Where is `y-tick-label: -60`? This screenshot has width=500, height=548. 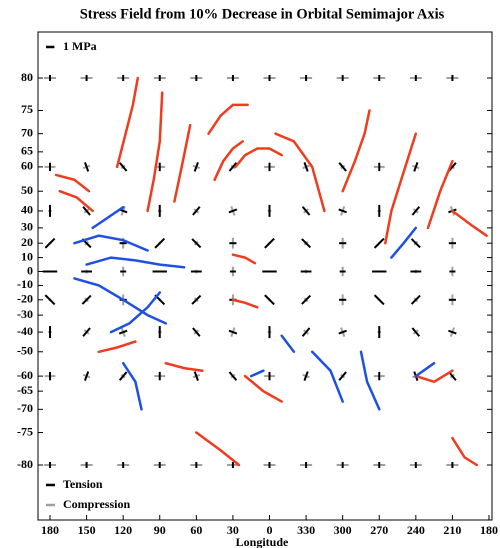 y-tick-label: -60 is located at coordinates (25, 375).